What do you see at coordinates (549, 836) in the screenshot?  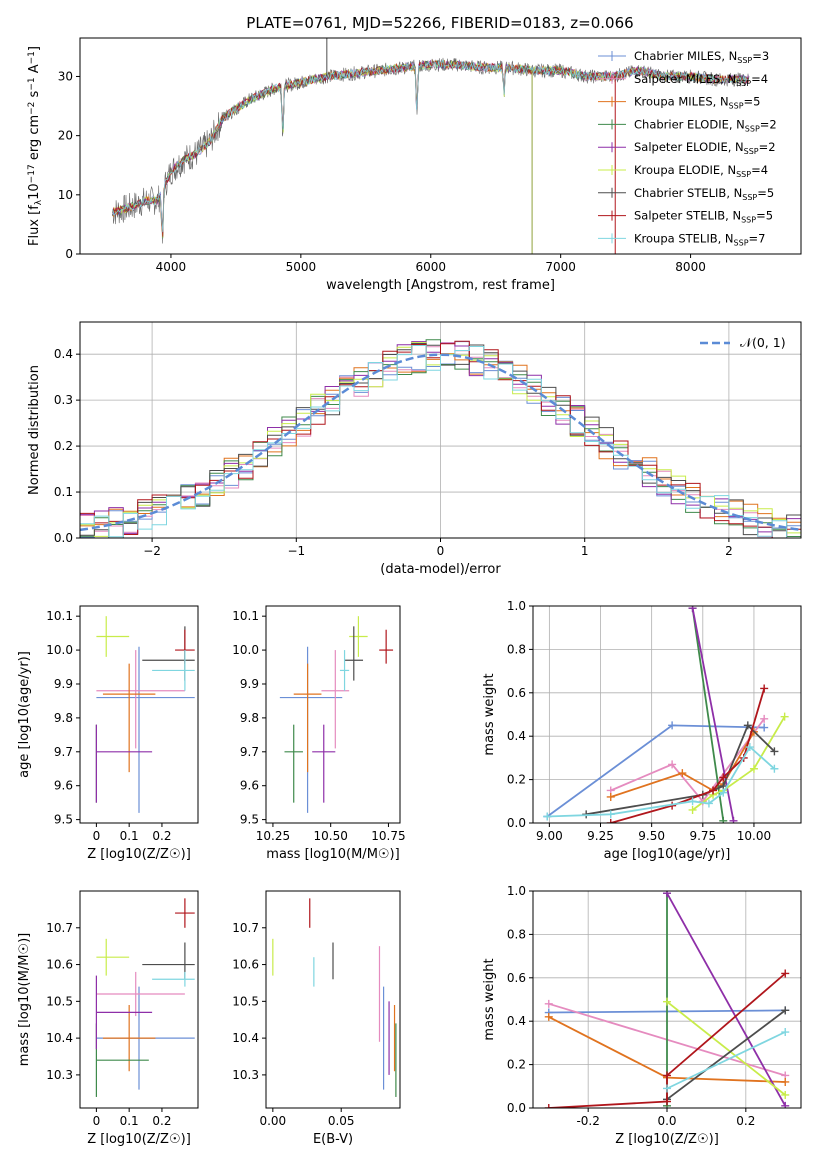 I see `x-tick-label: 9.00` at bounding box center [549, 836].